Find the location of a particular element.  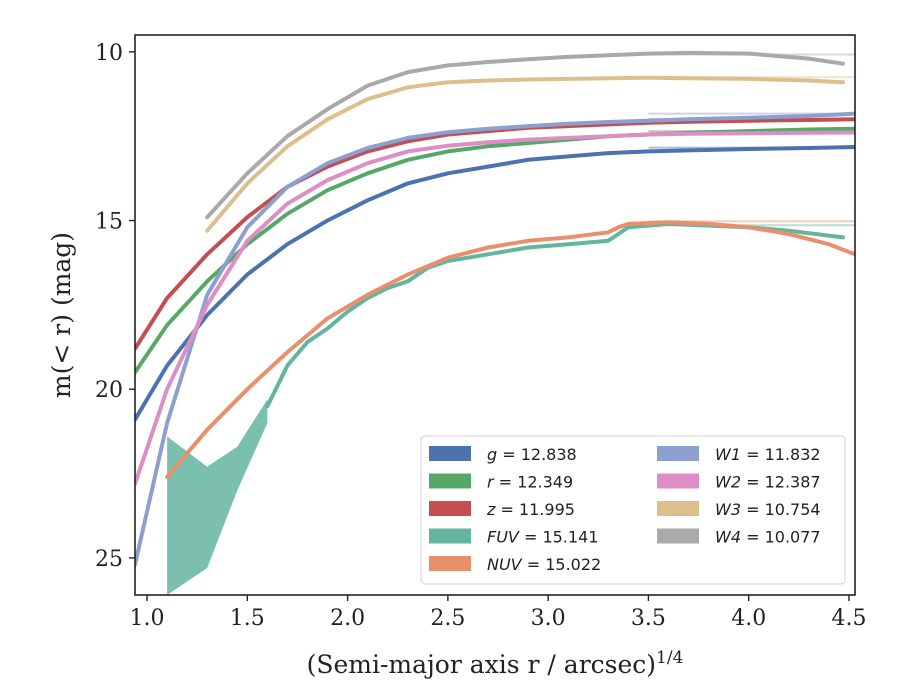

series-fuv-uncertainty-band is located at coordinates (217, 497).